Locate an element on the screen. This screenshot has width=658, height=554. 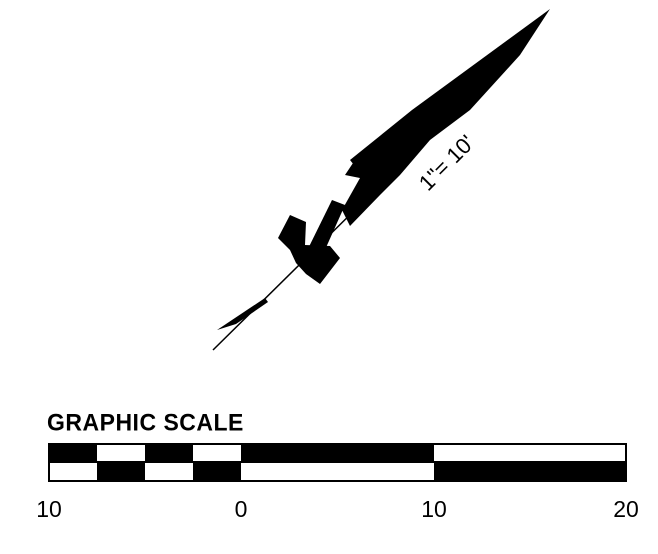
north-arrow-blade-upper-body is located at coordinates (446, 117).